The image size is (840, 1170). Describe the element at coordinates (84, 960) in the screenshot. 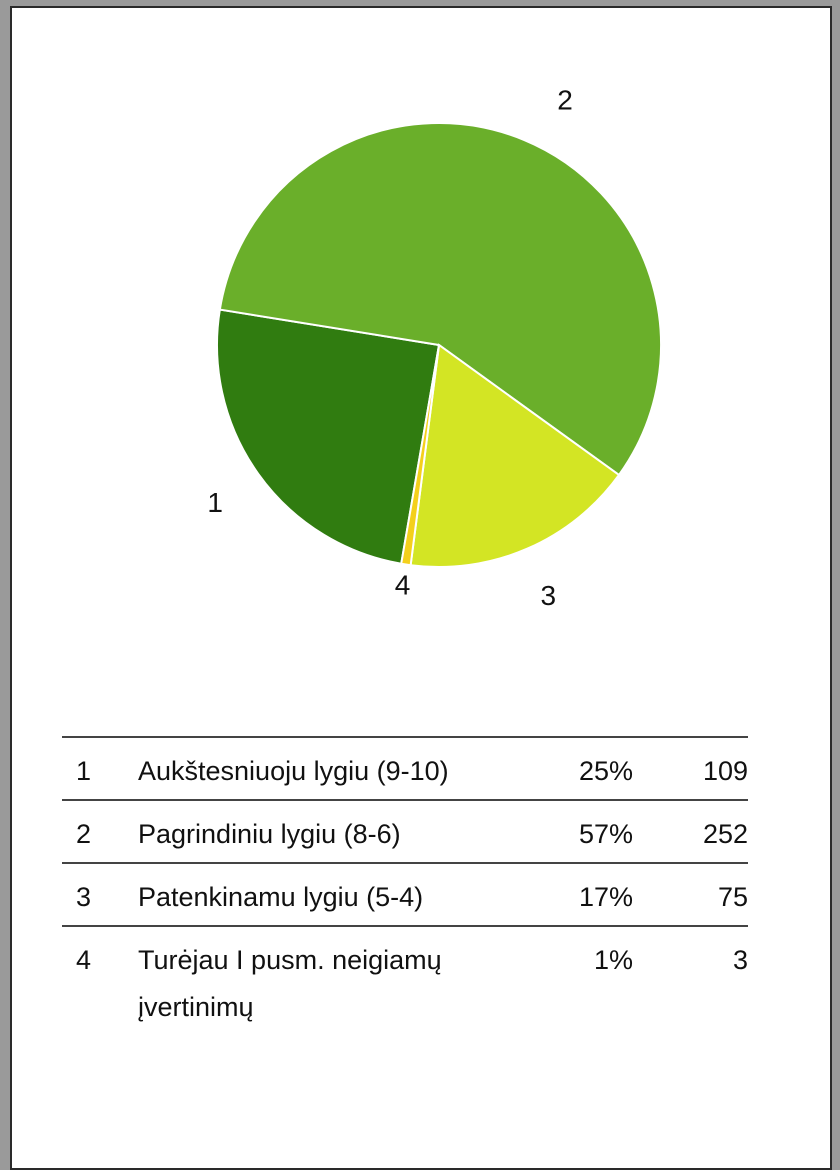

I see `cell-num: 4` at that location.